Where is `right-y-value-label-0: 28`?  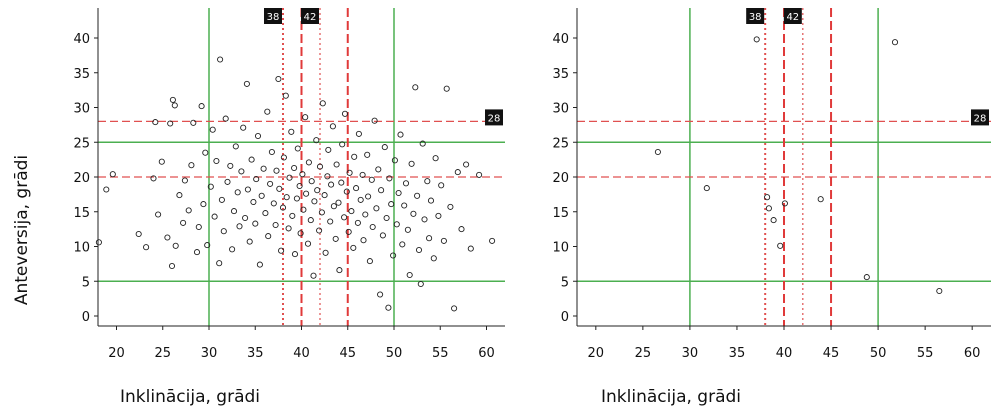
right-y-value-label-0: 28 is located at coordinates (980, 117).